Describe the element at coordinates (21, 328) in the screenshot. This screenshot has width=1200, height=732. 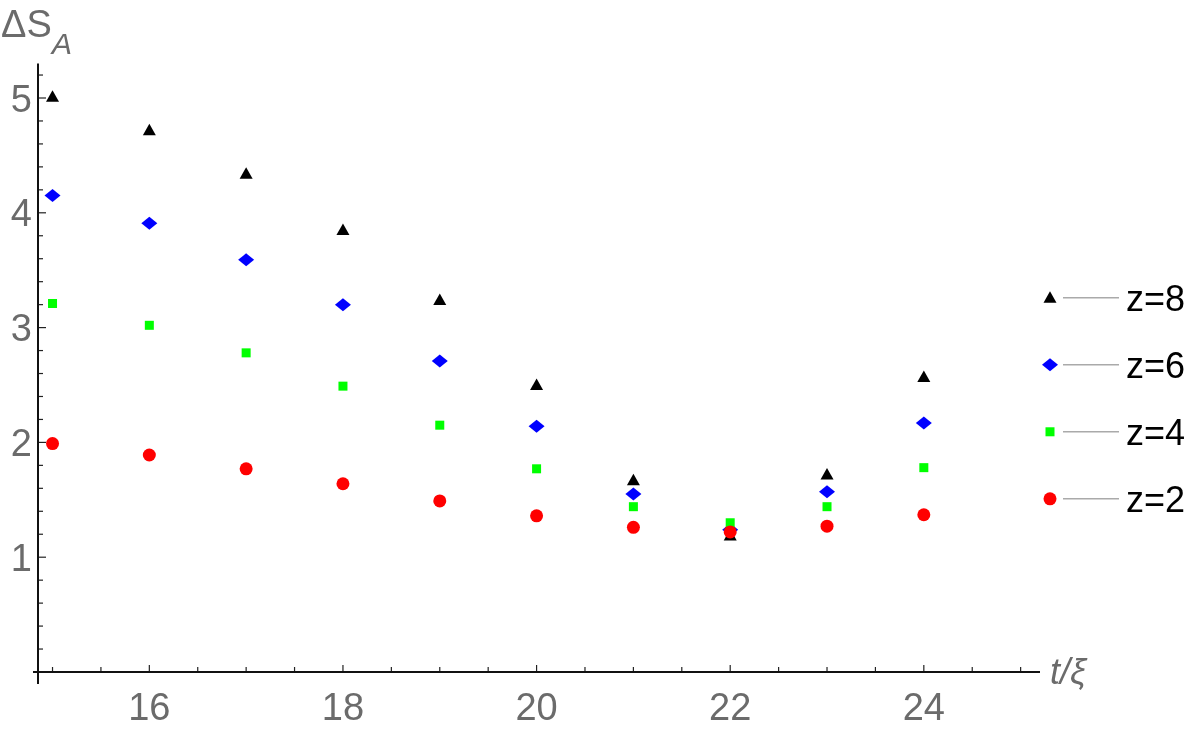
I see `y-tick-label: 3` at that location.